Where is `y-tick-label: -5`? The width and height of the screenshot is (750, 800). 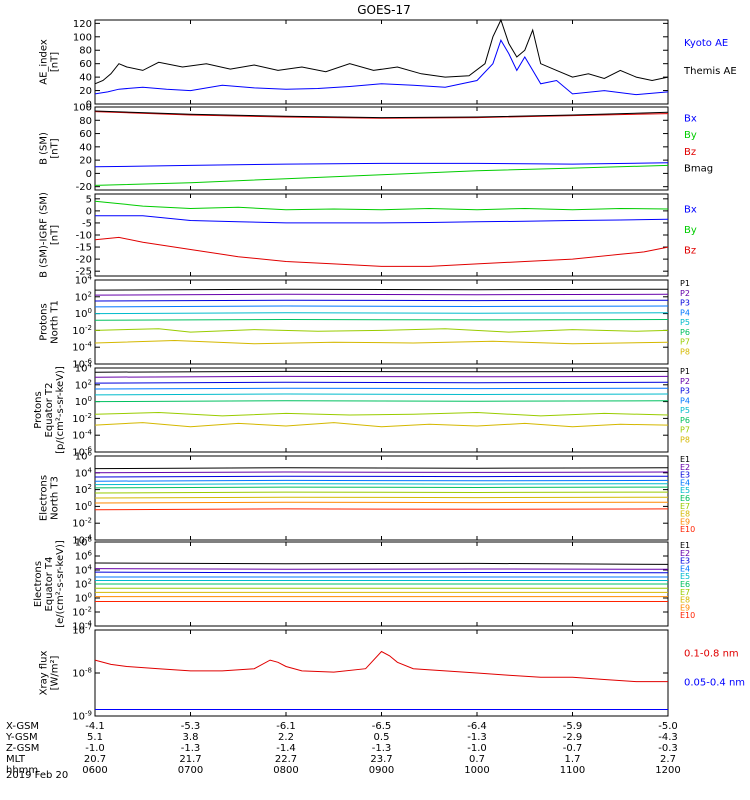 y-tick-label: -5 is located at coordinates (87, 223).